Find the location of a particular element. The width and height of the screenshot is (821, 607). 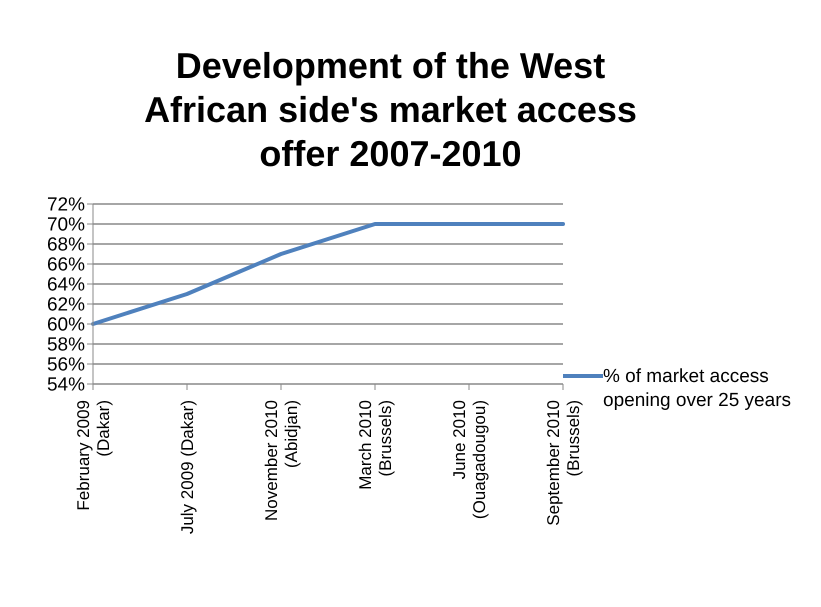

y-tick-label: 54% is located at coordinates (66, 385).